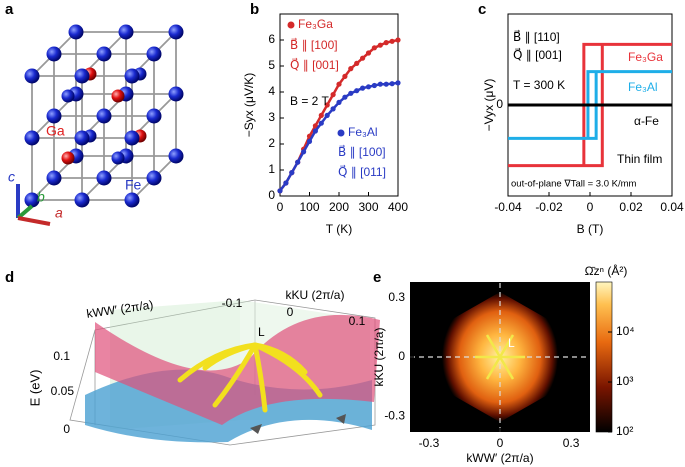 Image resolution: width=685 pixels, height=467 pixels. I want to click on colorbar-tick-label: 10², so click(624, 431).